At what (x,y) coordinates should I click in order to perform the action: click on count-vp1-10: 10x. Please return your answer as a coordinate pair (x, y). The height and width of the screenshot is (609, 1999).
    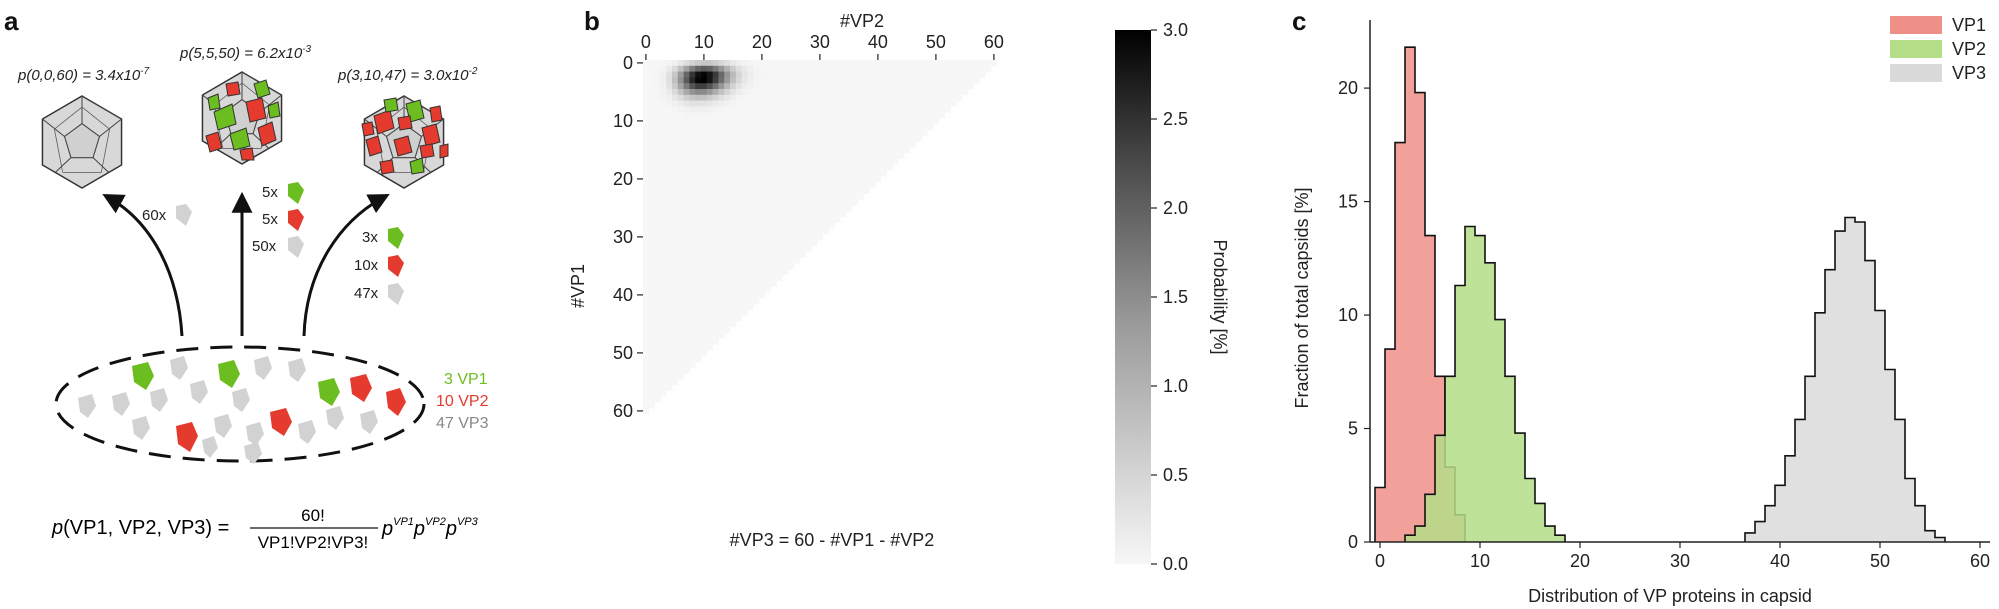
    Looking at the image, I should click on (366, 265).